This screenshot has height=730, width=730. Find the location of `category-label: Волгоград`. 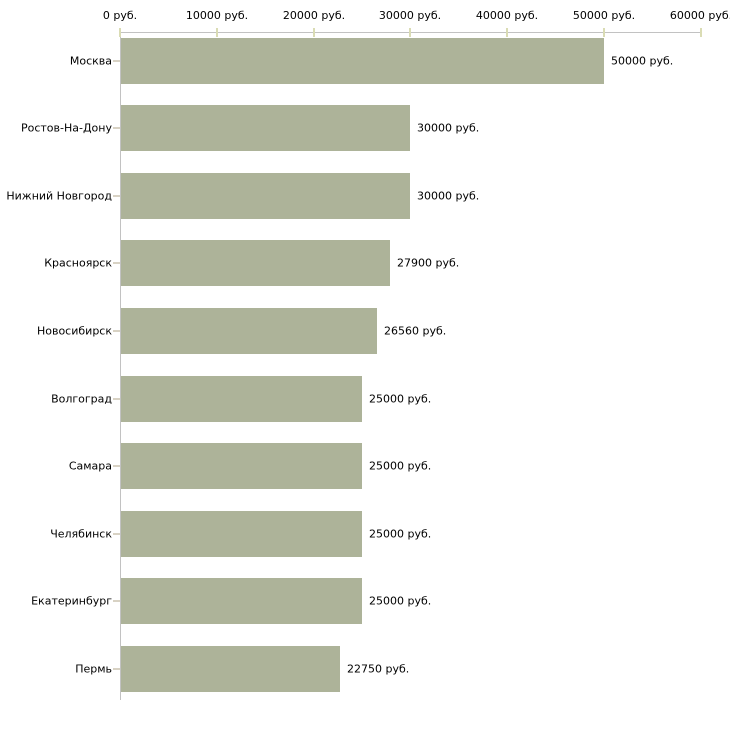

category-label: Волгоград is located at coordinates (81, 398).